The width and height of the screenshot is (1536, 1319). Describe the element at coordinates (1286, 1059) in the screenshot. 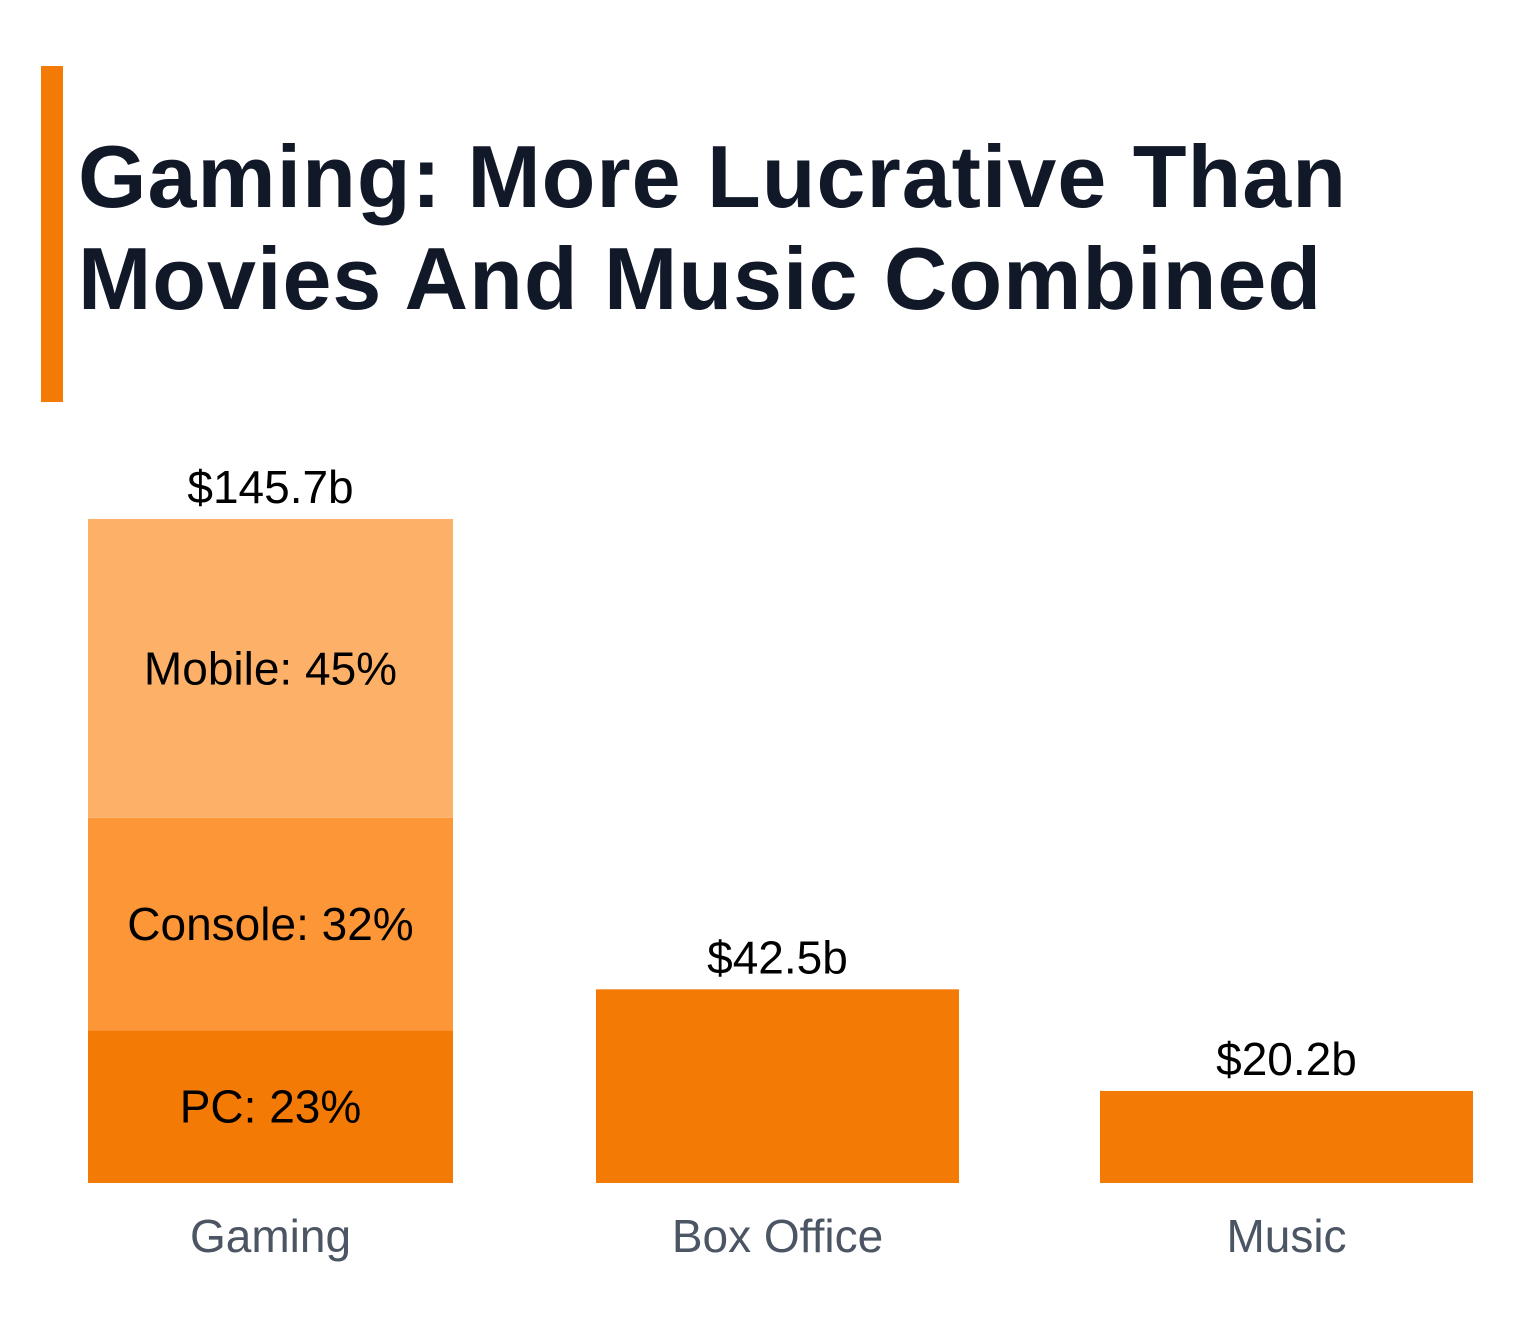

I see `value-label-music: $20.2b` at that location.